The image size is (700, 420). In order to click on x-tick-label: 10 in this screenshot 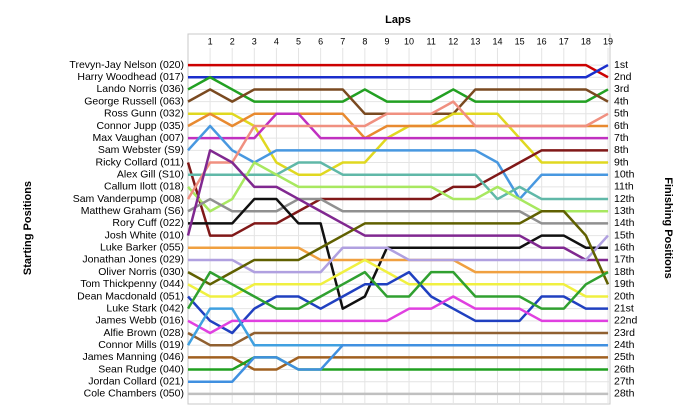, I will do `click(409, 41)`.